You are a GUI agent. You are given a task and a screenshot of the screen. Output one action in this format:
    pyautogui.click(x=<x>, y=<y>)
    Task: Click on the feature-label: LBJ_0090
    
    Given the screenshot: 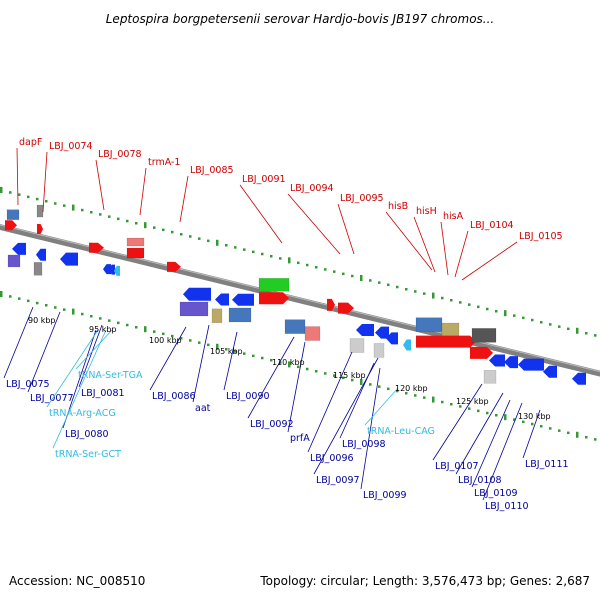 What is the action you would take?
    pyautogui.click(x=248, y=396)
    